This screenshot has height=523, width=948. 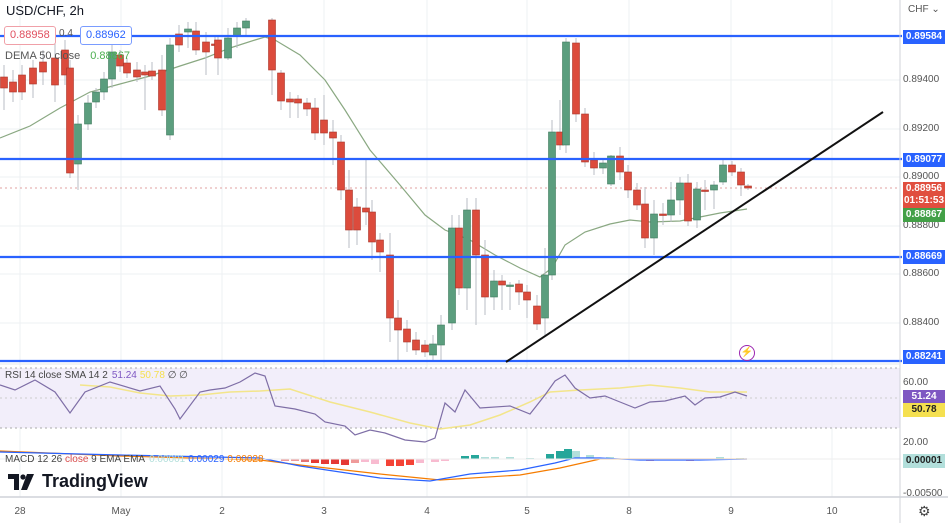 I want to click on price-tag: 0.88867, so click(x=924, y=215).